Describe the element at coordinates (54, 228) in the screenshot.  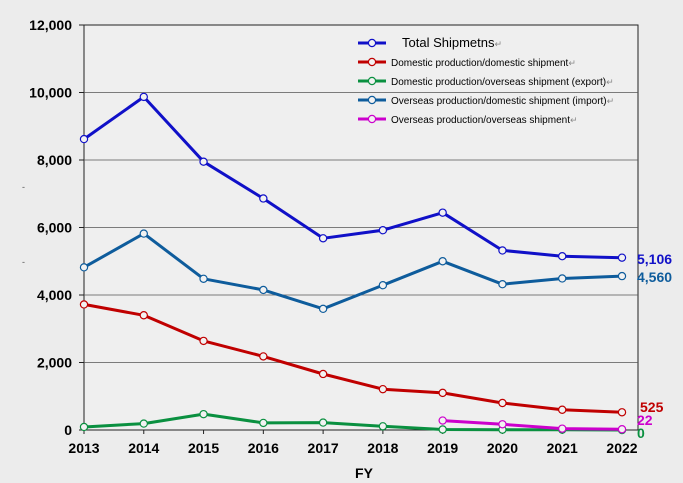
I see `y-tick-label: 6,000` at that location.